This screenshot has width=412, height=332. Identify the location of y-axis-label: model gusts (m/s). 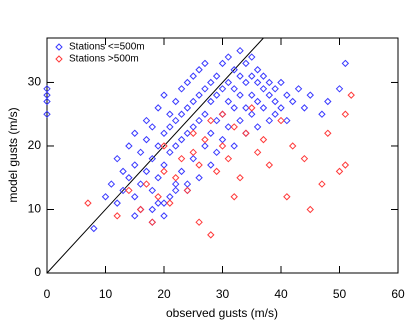
(13, 154).